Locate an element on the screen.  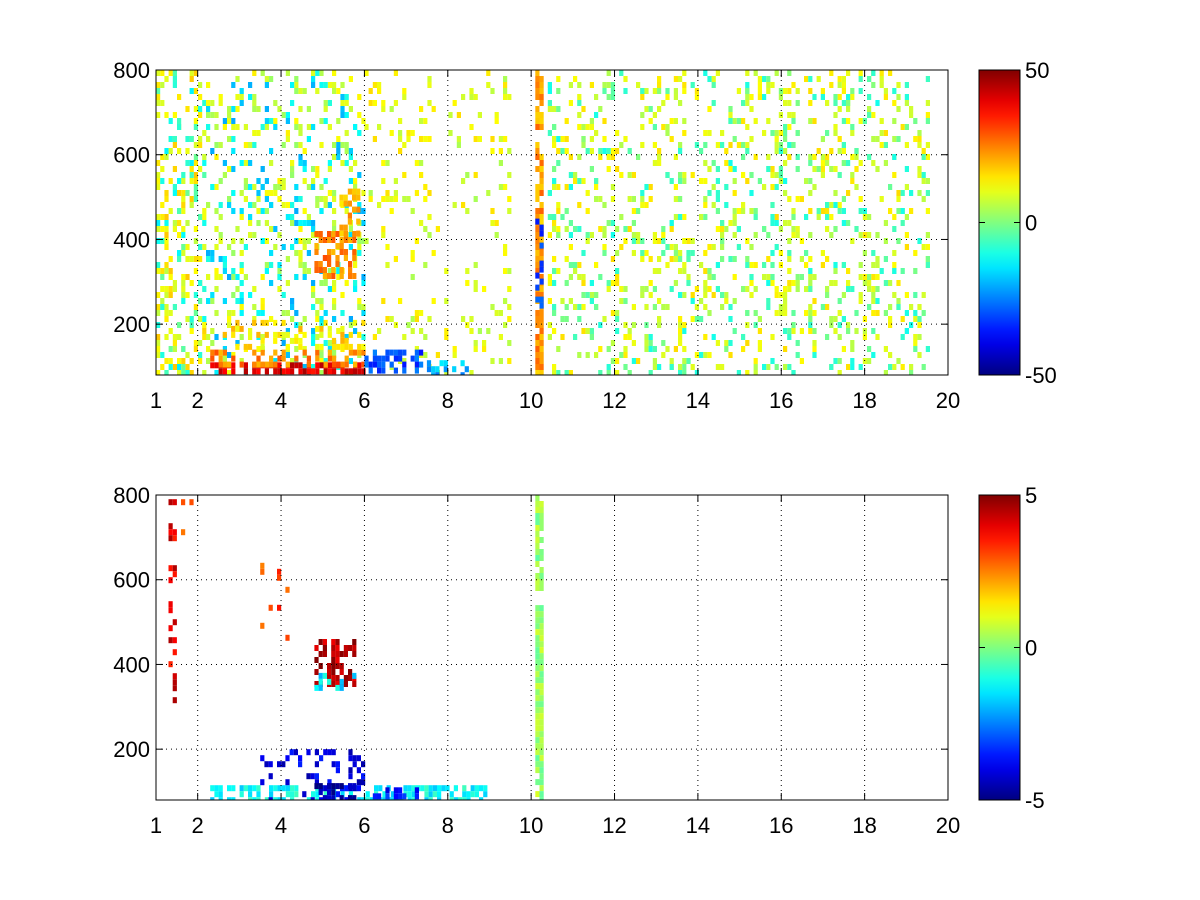
colorbar-tick-label: 0 is located at coordinates (1031, 223).